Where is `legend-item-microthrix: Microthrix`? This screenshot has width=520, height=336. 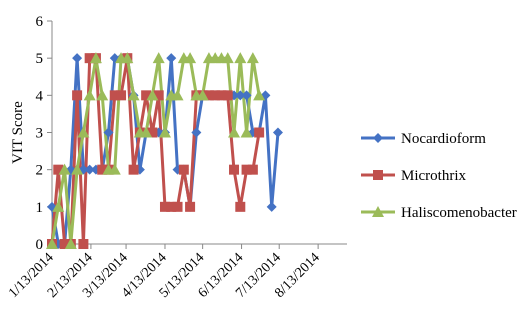 legend-item-microthrix: Microthrix is located at coordinates (413, 176).